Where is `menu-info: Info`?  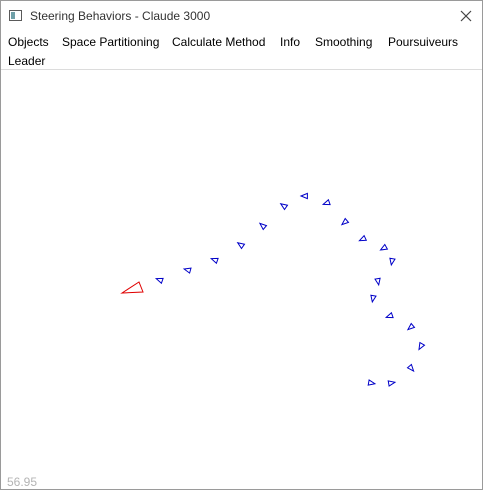 menu-info: Info is located at coordinates (290, 42).